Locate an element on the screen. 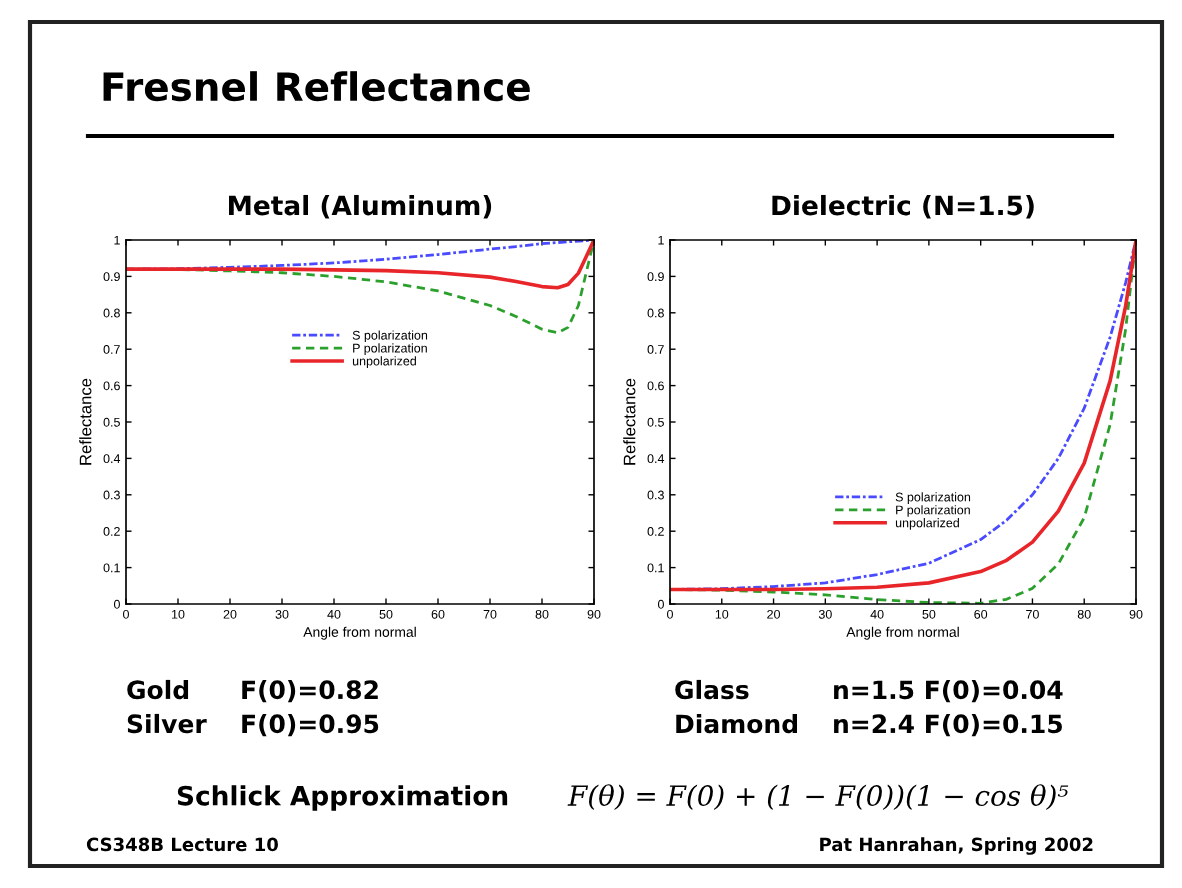 The image size is (1182, 888). text: n=1.5 F(0)=0.04 is located at coordinates (948, 691).